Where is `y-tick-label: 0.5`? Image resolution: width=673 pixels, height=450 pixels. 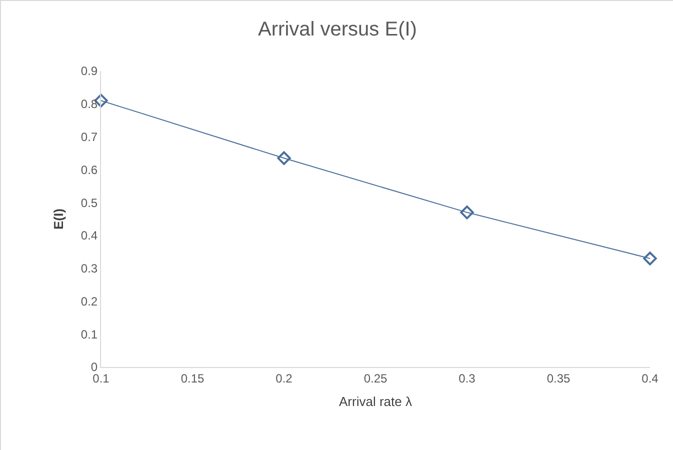
y-tick-label: 0.5 is located at coordinates (89, 203).